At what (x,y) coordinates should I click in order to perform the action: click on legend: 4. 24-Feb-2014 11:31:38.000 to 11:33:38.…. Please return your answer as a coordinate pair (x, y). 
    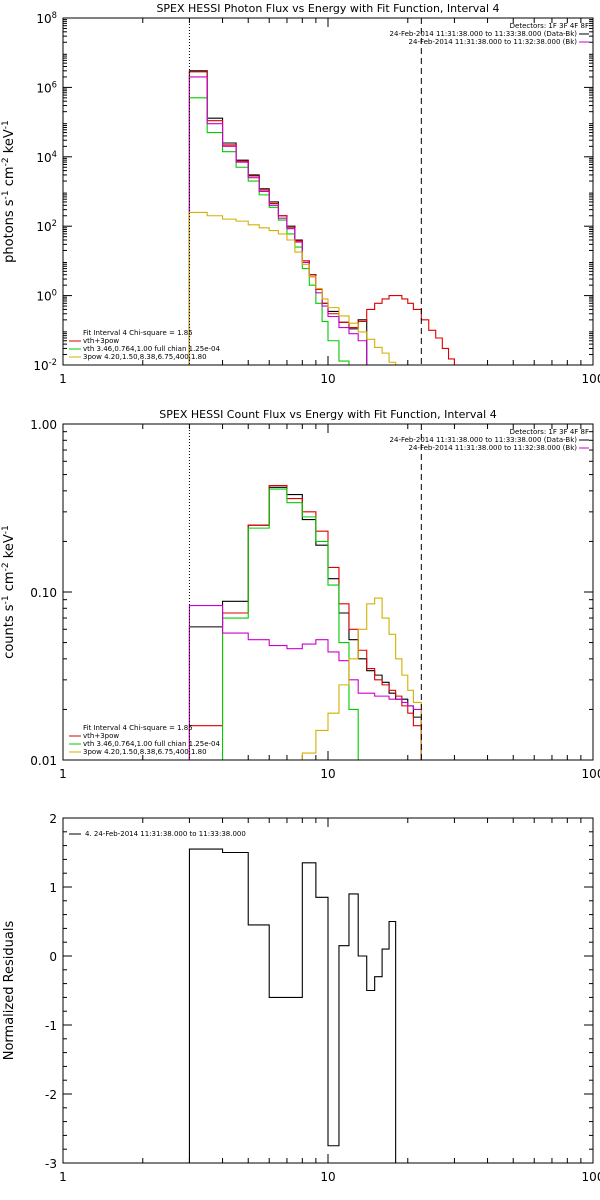
    Looking at the image, I should click on (157, 834).